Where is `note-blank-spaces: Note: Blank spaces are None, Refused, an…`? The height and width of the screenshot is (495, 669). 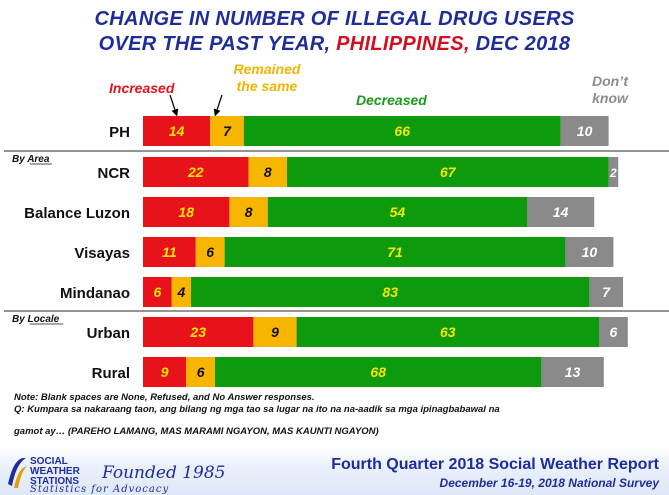
note-blank-spaces: Note: Blank spaces are None, Refused, an… is located at coordinates (164, 397).